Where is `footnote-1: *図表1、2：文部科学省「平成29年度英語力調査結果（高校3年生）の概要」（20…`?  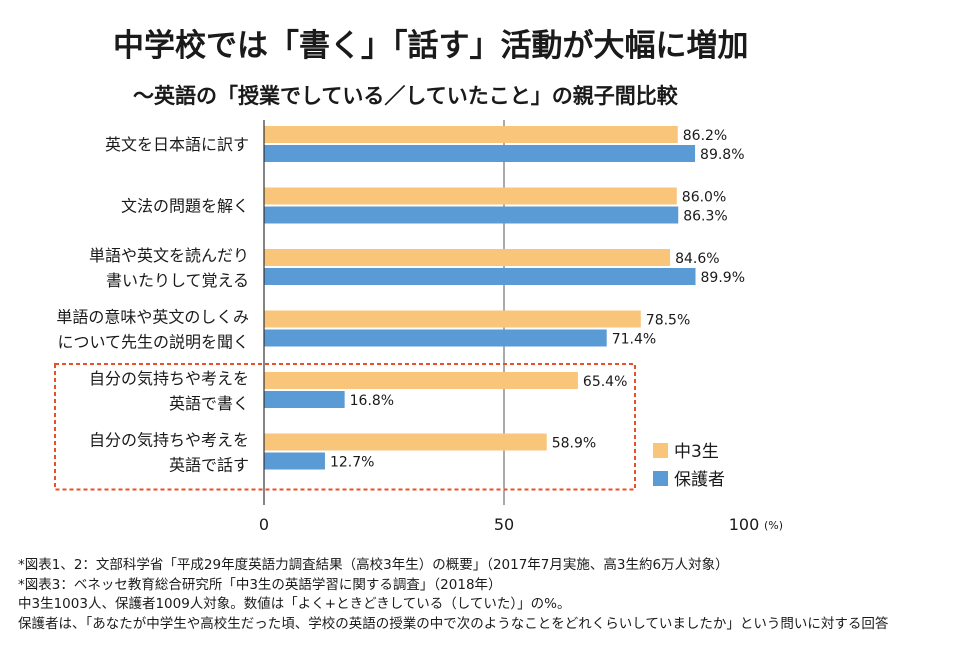
footnote-1: *図表1、2：文部科学省「平成29年度英語力調査結果（高校3年生）の概要」（20… is located at coordinates (373, 565).